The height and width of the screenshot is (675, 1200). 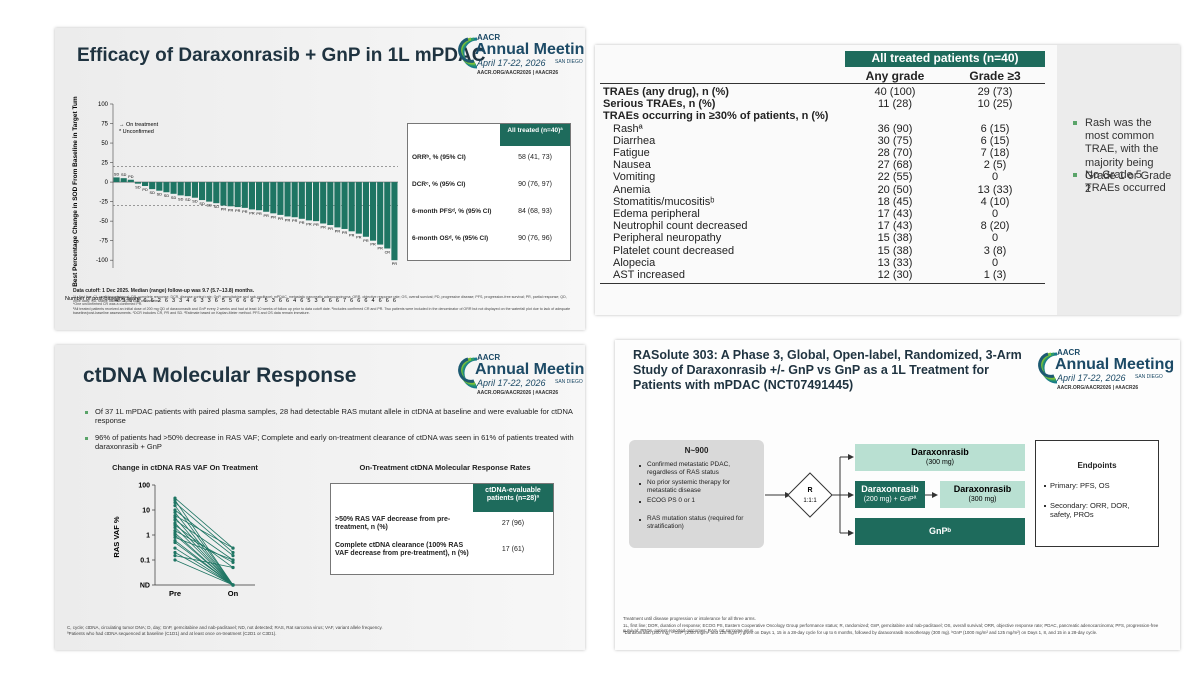 I want to click on row-value: 30 (75), so click(x=895, y=140).